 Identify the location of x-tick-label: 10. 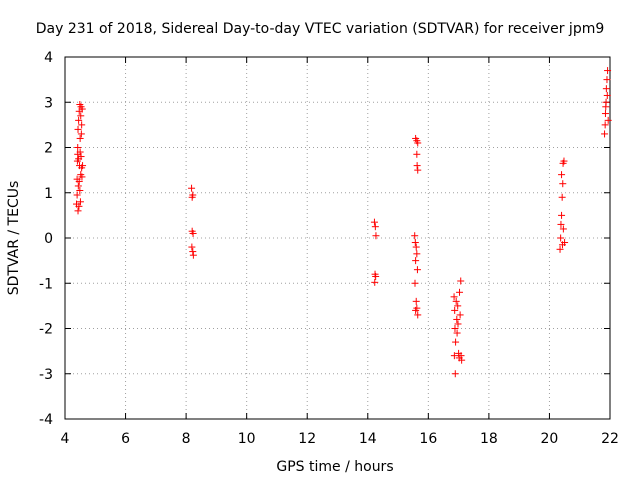
(247, 439).